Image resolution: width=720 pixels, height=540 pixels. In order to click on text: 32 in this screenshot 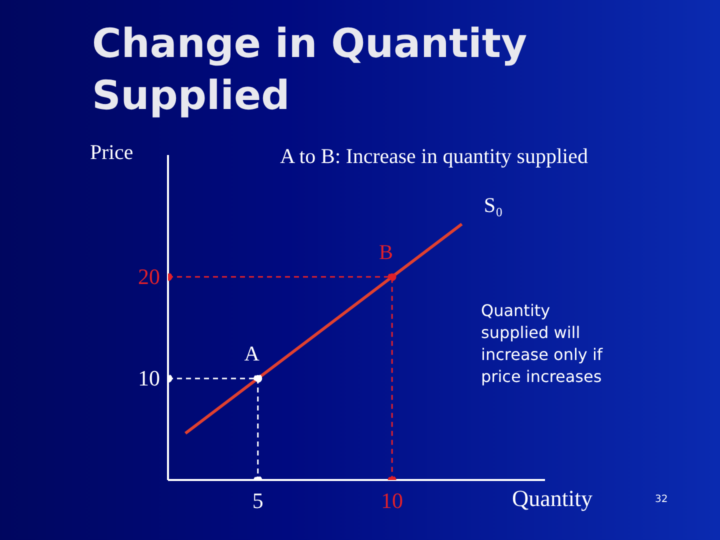, I will do `click(661, 499)`.